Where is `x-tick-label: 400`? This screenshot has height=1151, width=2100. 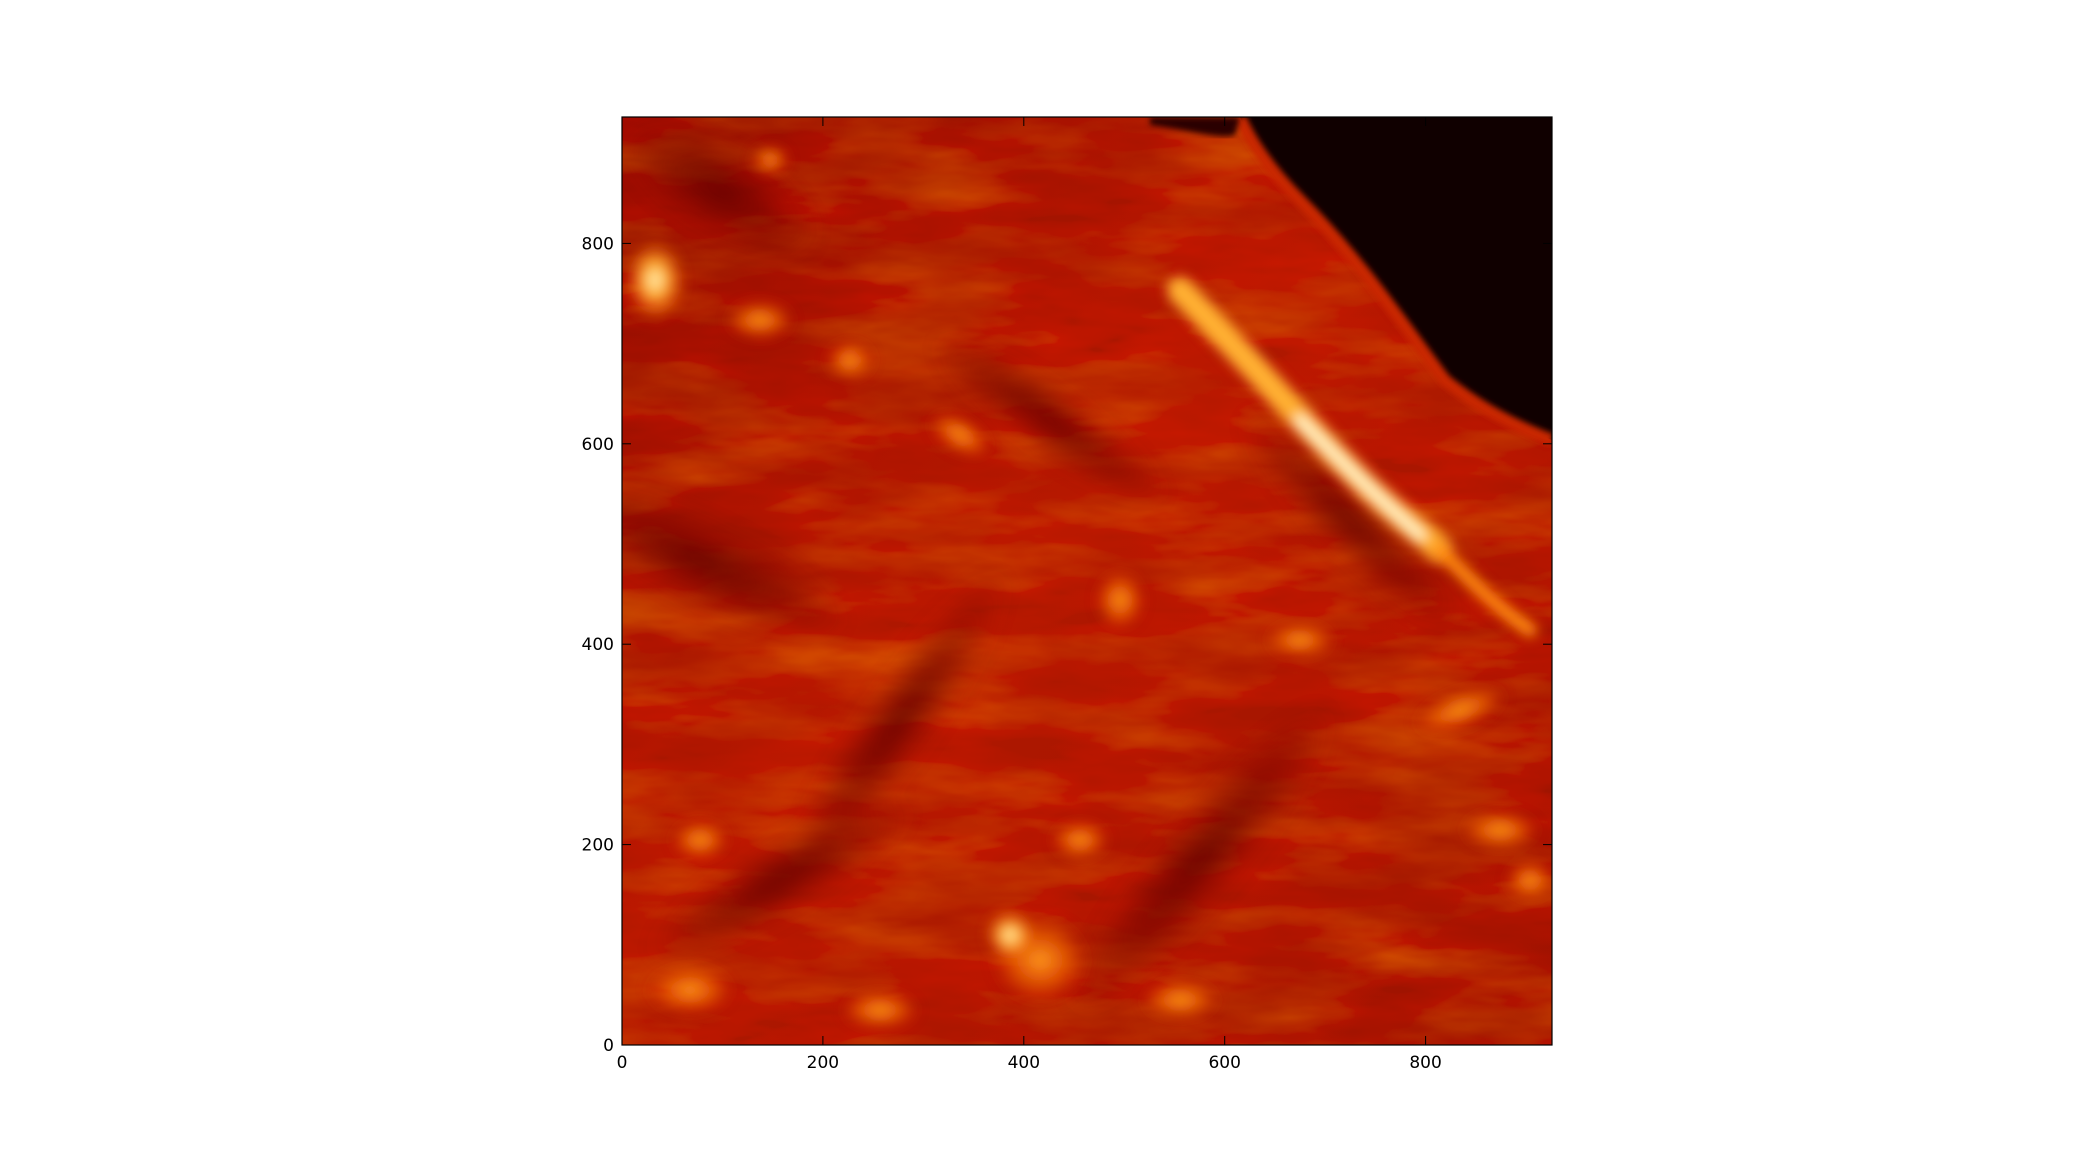
x-tick-label: 400 is located at coordinates (1024, 1063).